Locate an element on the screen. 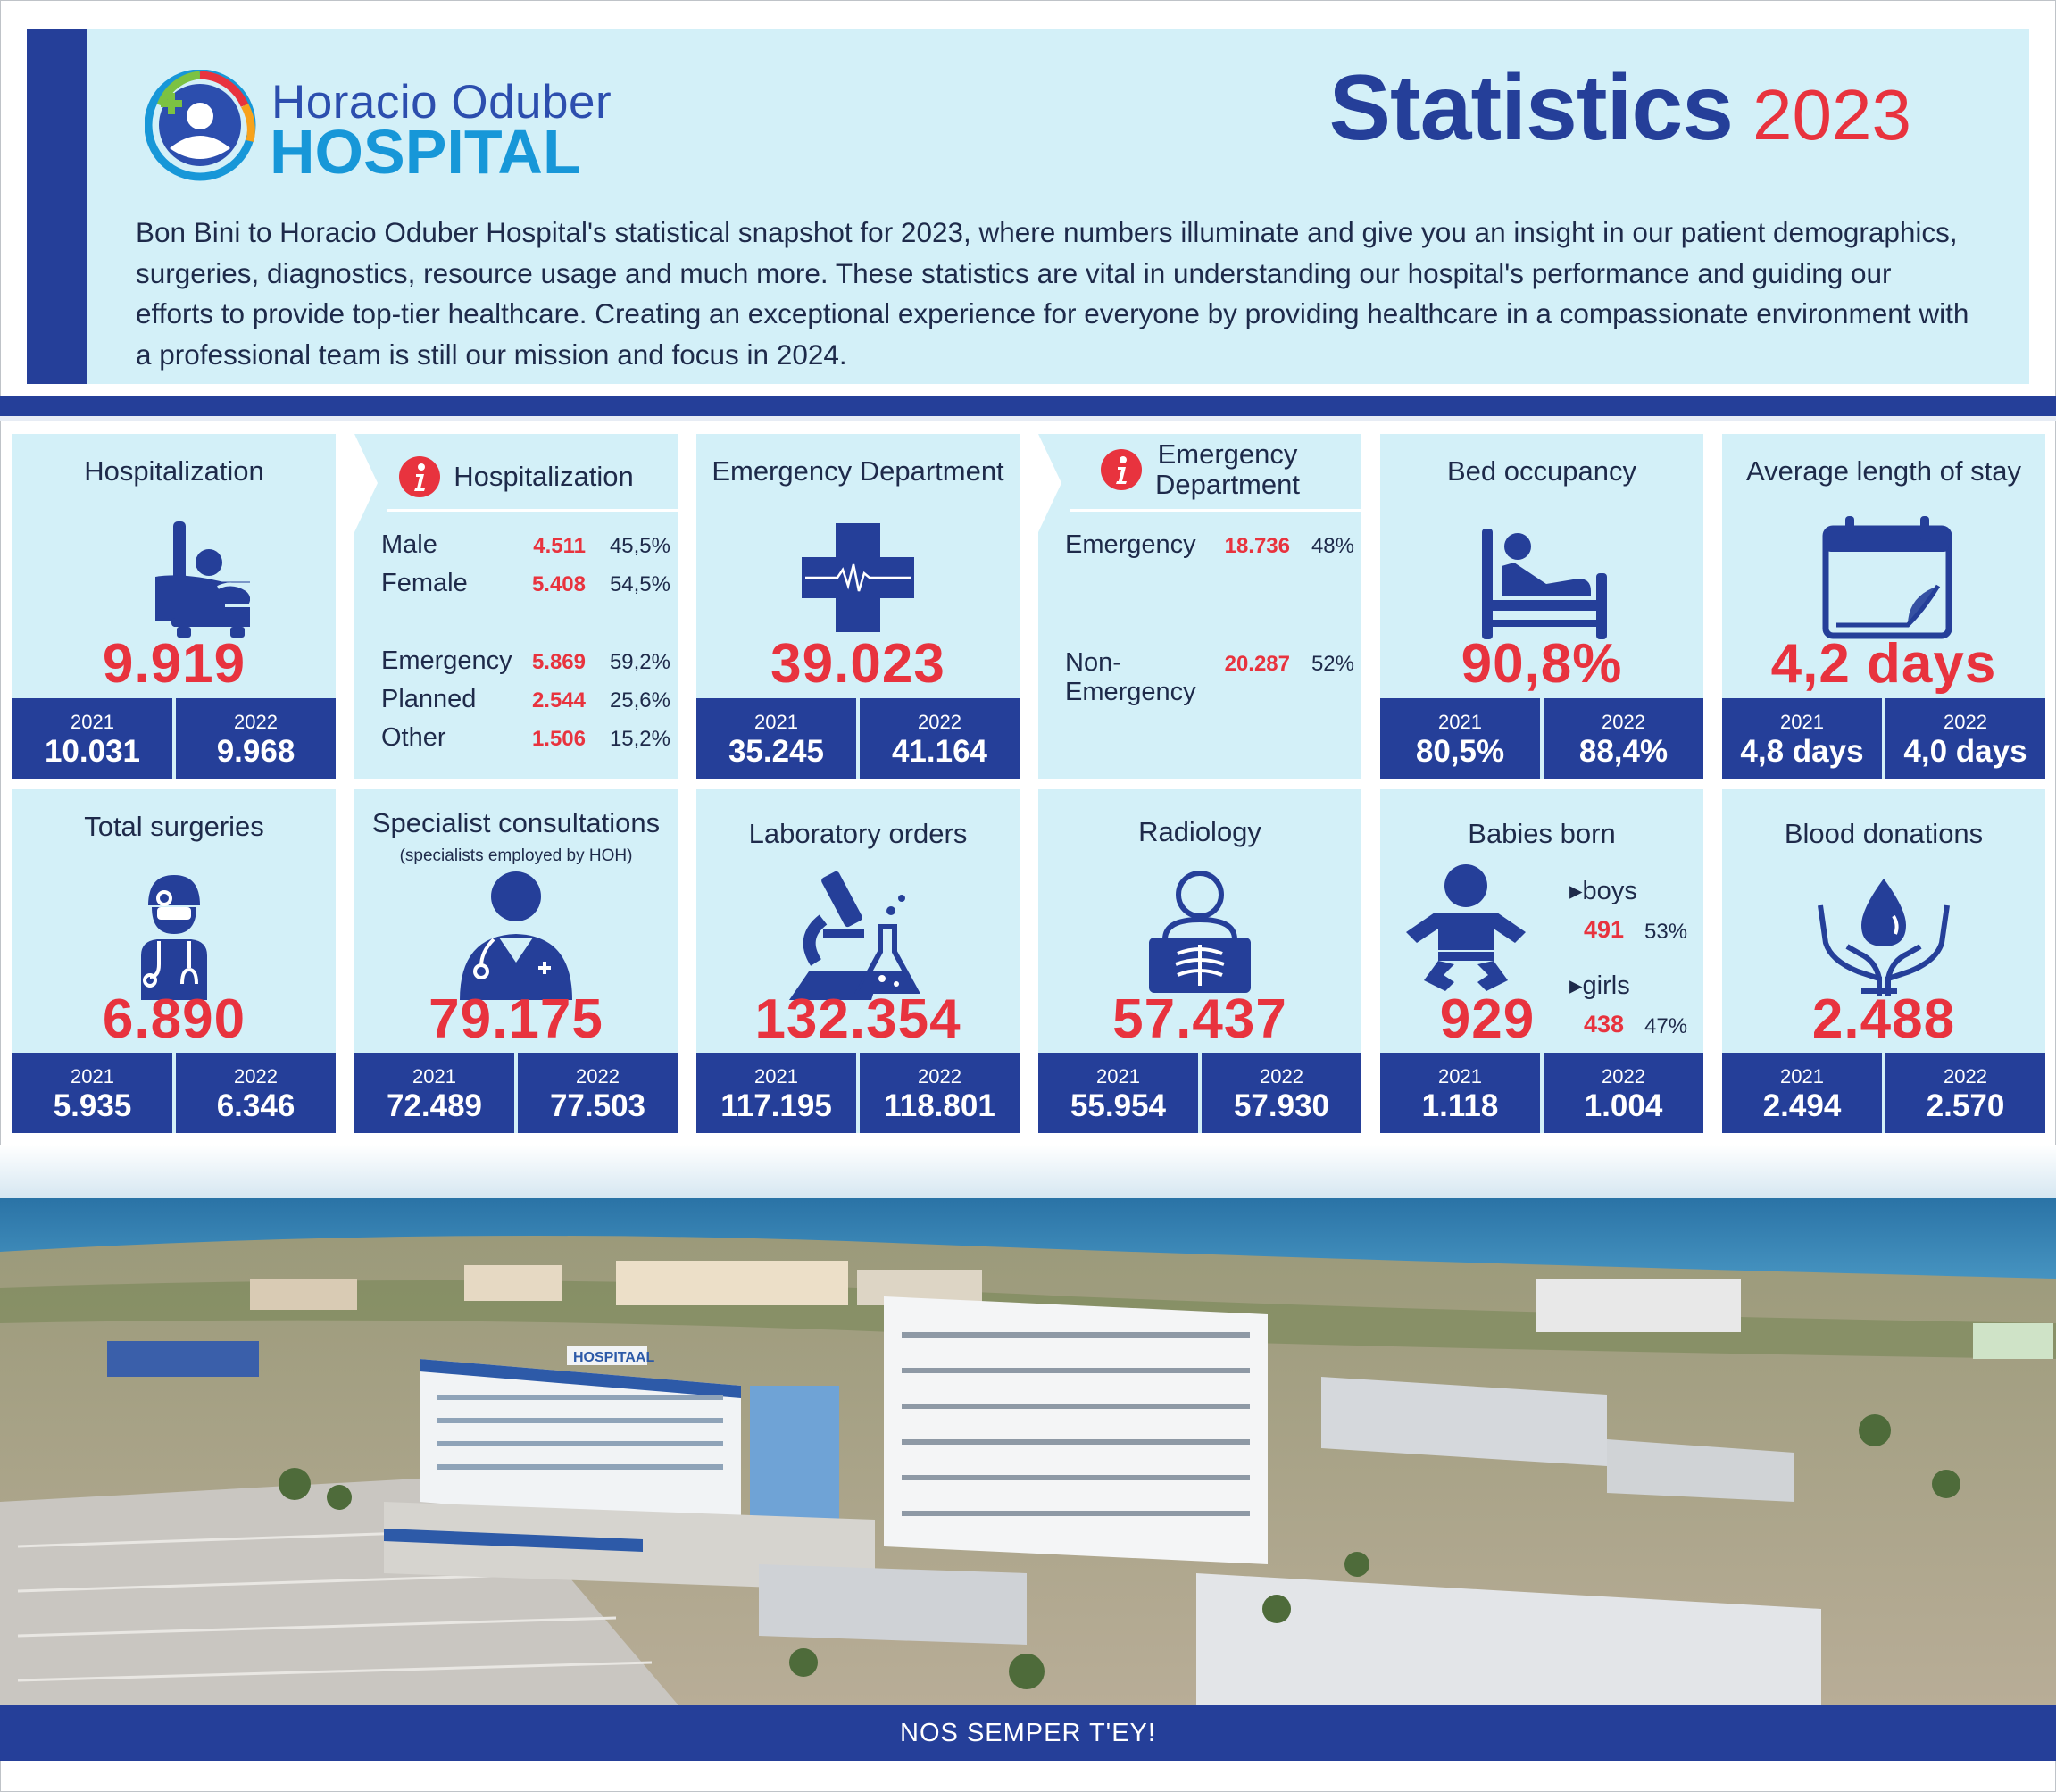 This screenshot has height=1792, width=2056. card-notch is located at coordinates (366, 483).